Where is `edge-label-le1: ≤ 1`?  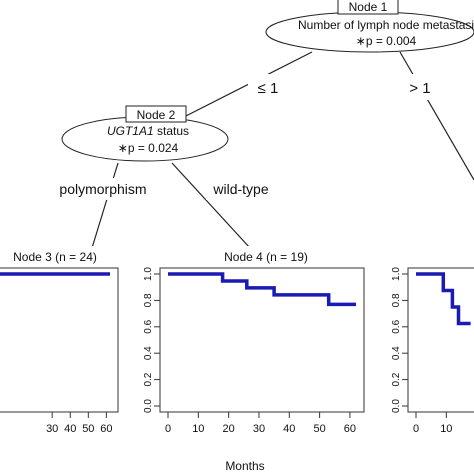
edge-label-le1: ≤ 1 is located at coordinates (268, 88).